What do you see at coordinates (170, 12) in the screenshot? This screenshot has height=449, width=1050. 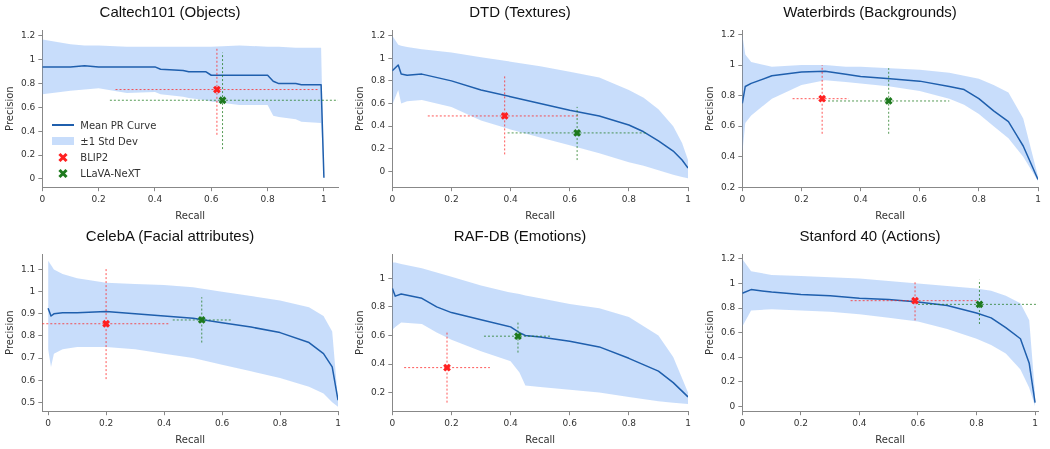 I see `chart-title: Caltech101 (Objects)` at bounding box center [170, 12].